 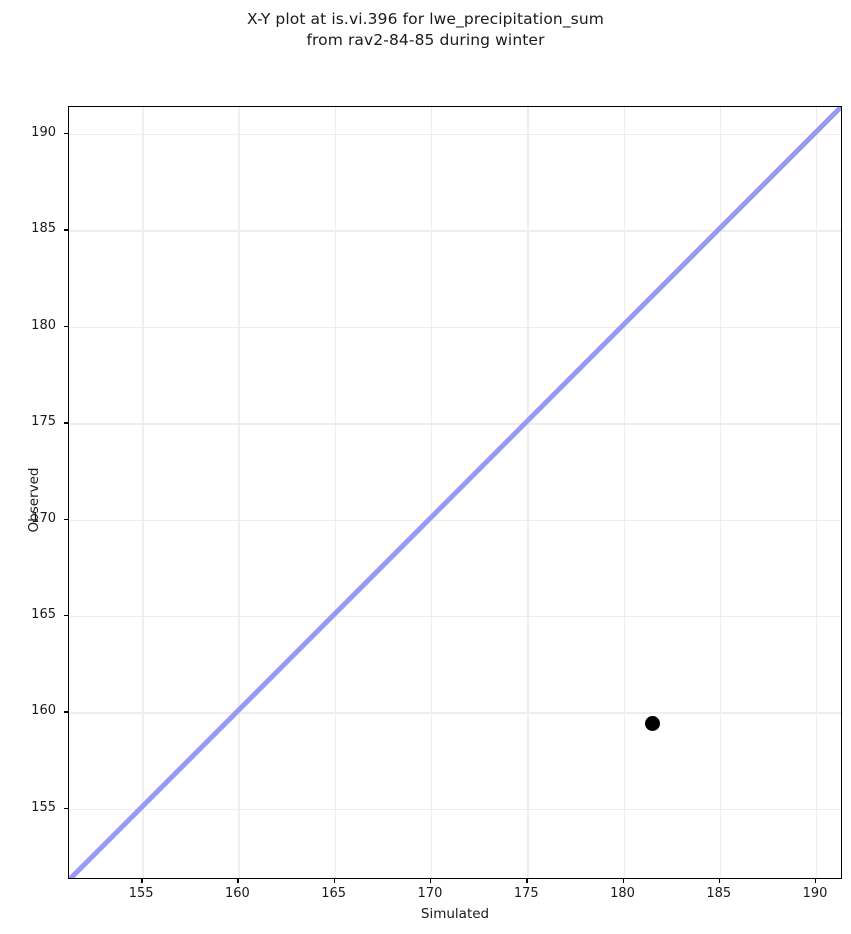 What do you see at coordinates (43, 518) in the screenshot?
I see `y-tick-label: 170` at bounding box center [43, 518].